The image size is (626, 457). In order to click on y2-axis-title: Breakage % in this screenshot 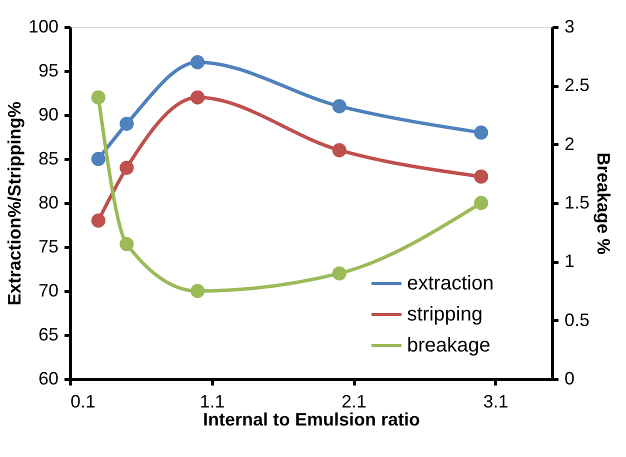, I will do `click(604, 203)`.